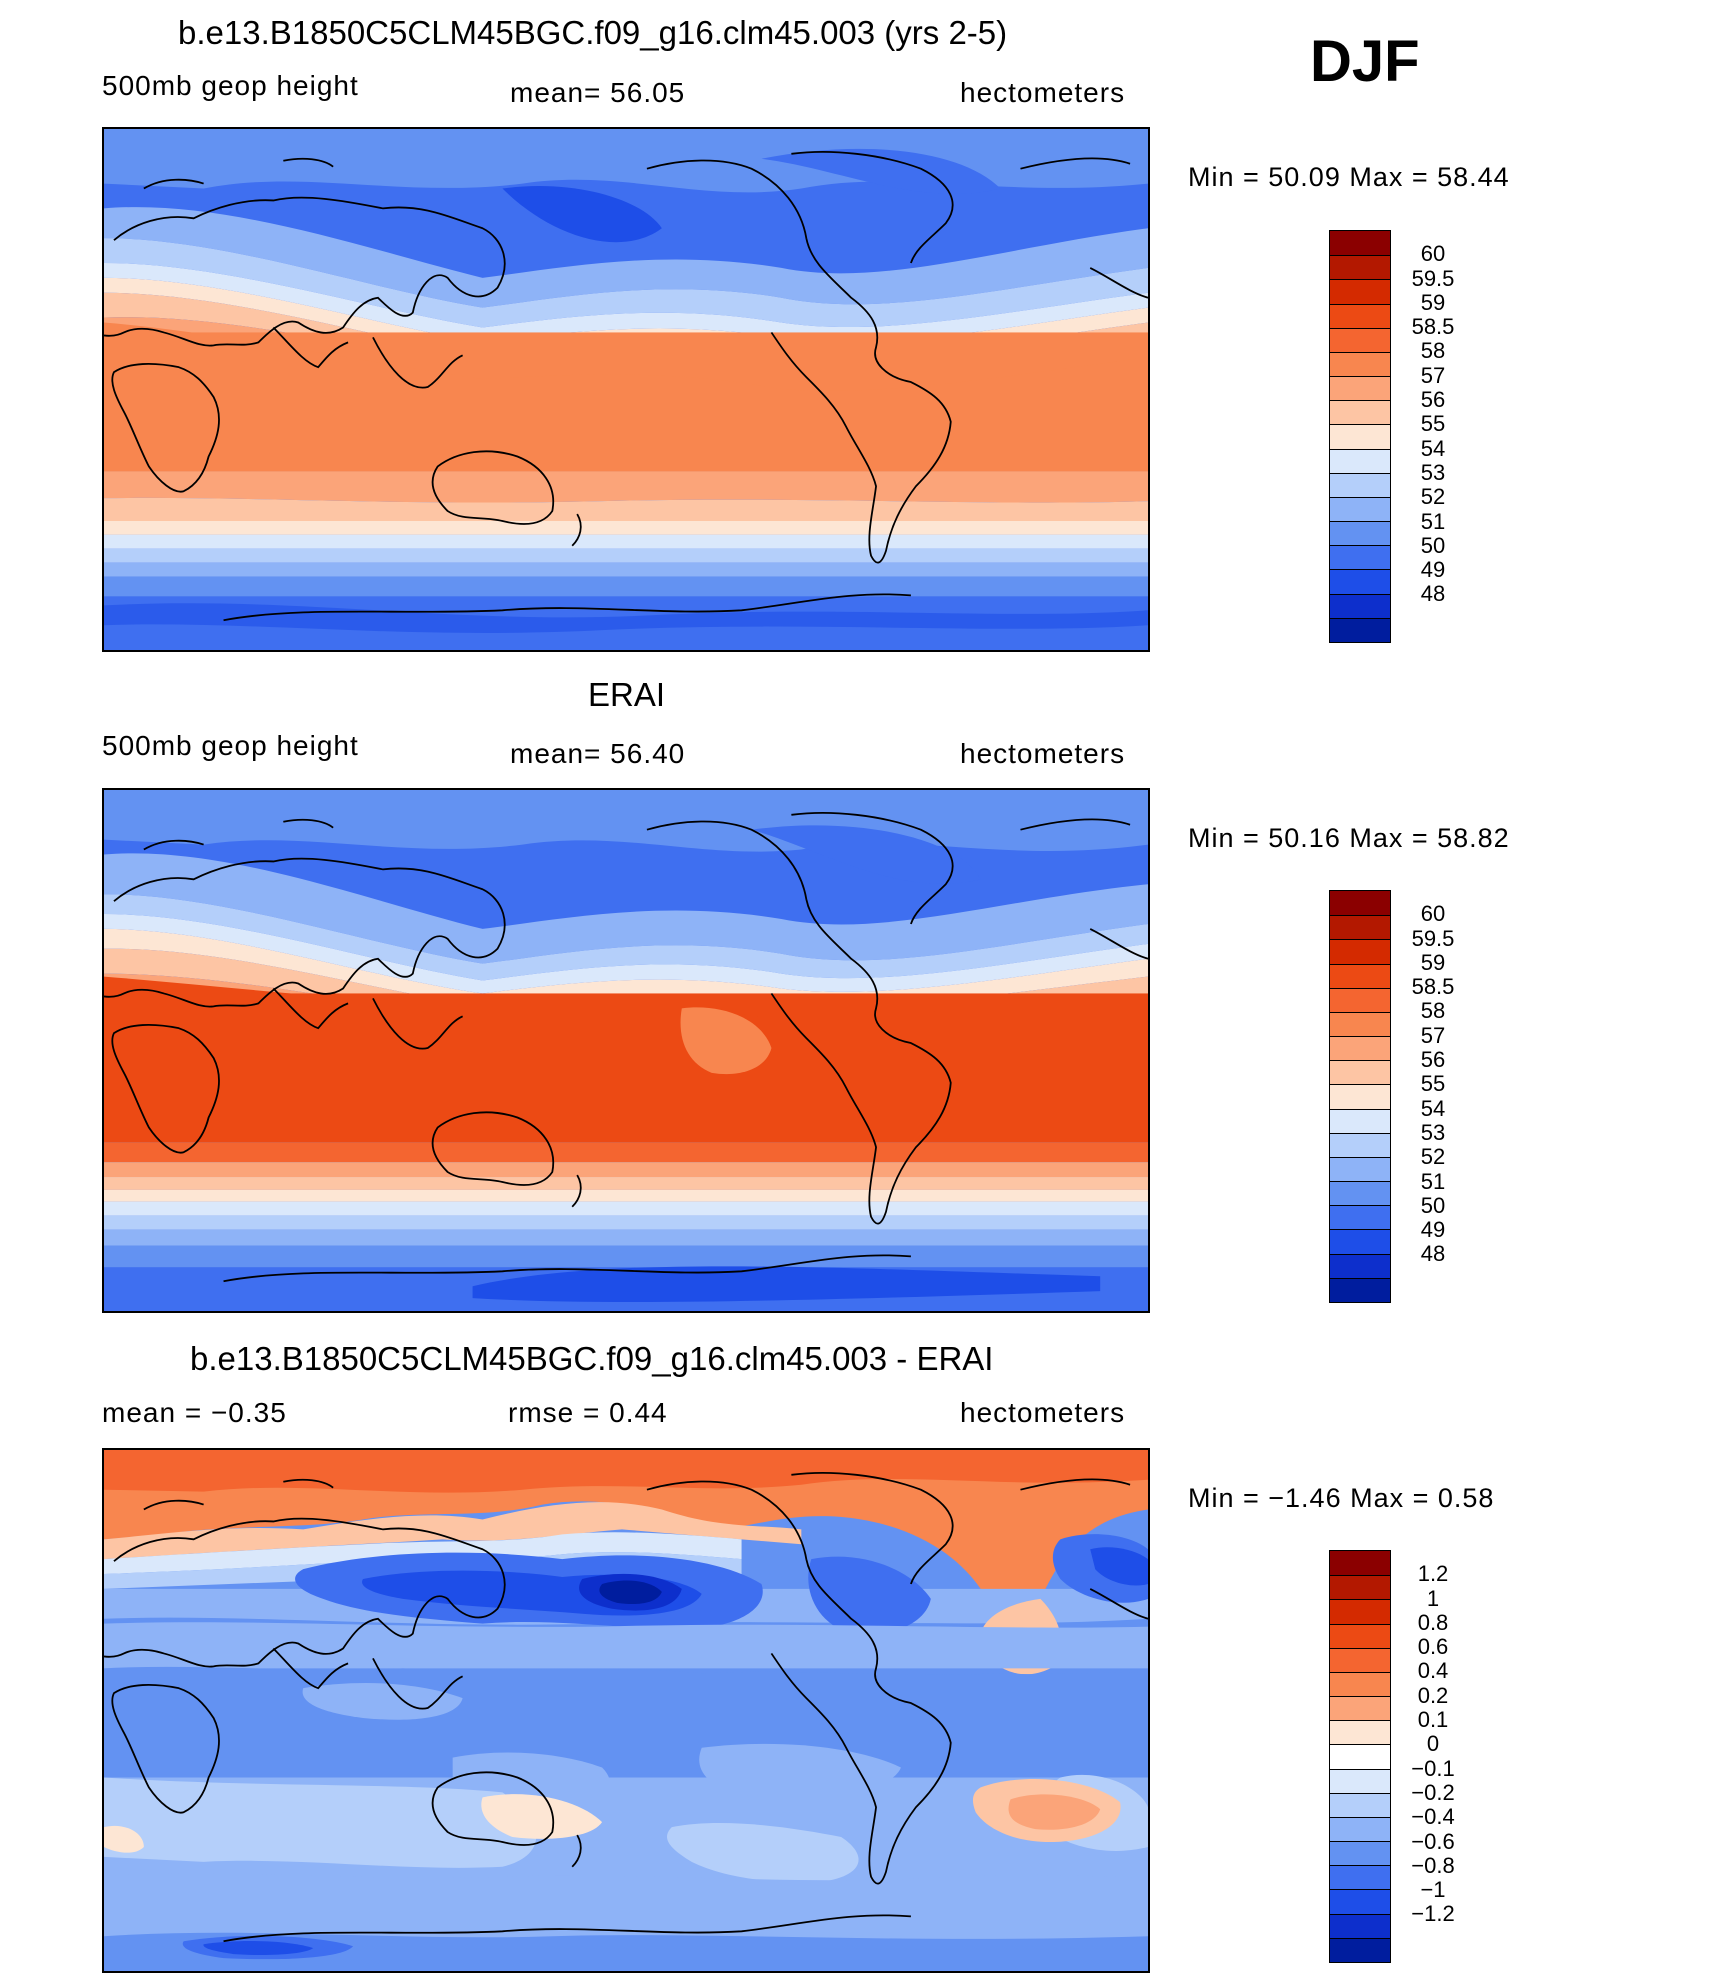 The height and width of the screenshot is (1974, 1710). What do you see at coordinates (1433, 1011) in the screenshot?
I see `colorbar-label: 58` at bounding box center [1433, 1011].